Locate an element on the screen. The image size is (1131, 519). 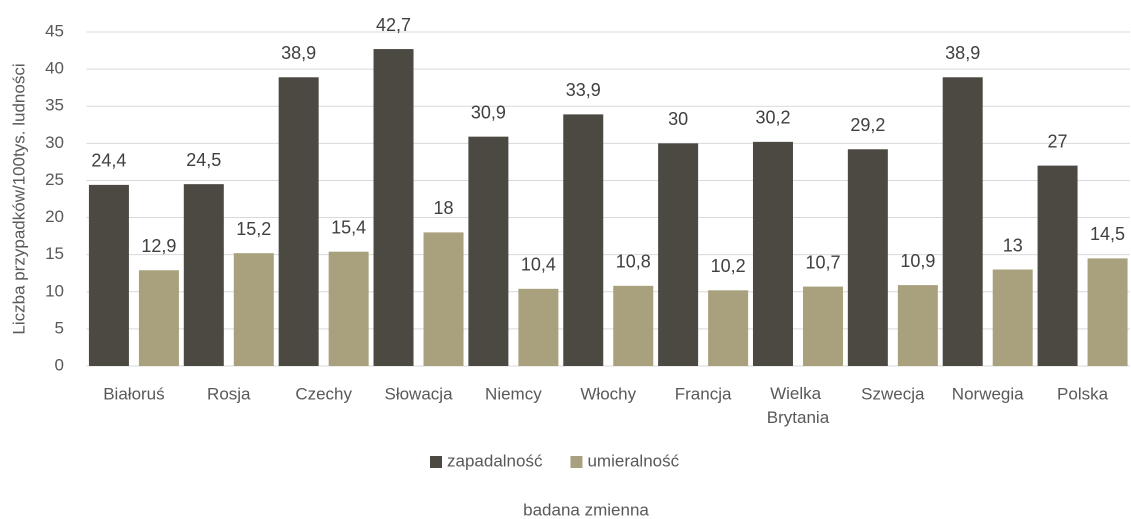
x-tick-label: Niemcy is located at coordinates (513, 393).